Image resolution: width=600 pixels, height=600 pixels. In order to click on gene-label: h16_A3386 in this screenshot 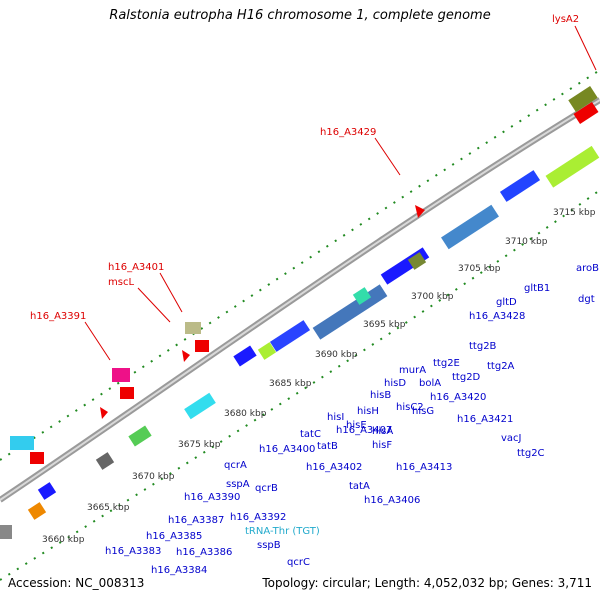, I will do `click(204, 552)`.